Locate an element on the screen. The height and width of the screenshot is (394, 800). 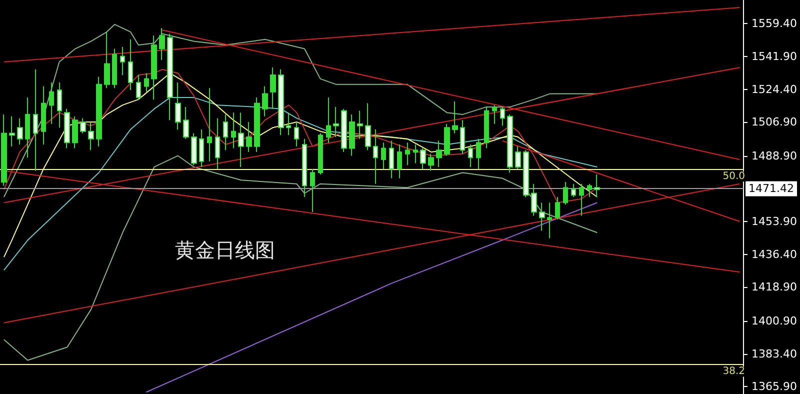
y-tick-label: 1506.90 is located at coordinates (775, 122).